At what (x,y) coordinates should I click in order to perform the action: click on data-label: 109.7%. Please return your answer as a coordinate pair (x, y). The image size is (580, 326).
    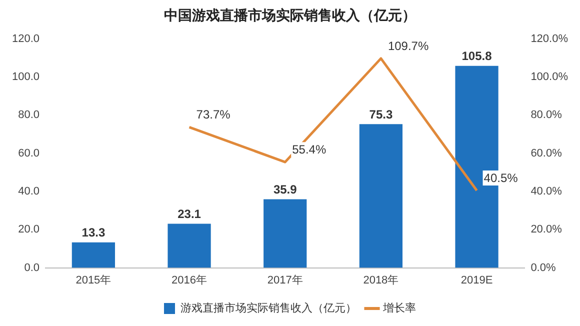
    Looking at the image, I should click on (408, 45).